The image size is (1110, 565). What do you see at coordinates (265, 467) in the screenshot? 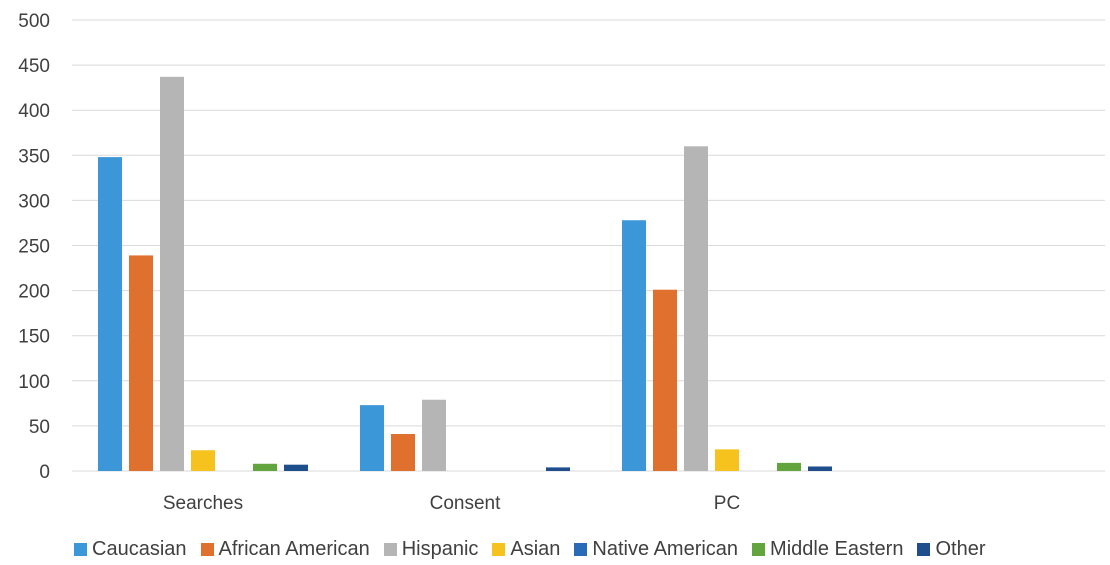
I see `bar-middle-eastern-searches` at bounding box center [265, 467].